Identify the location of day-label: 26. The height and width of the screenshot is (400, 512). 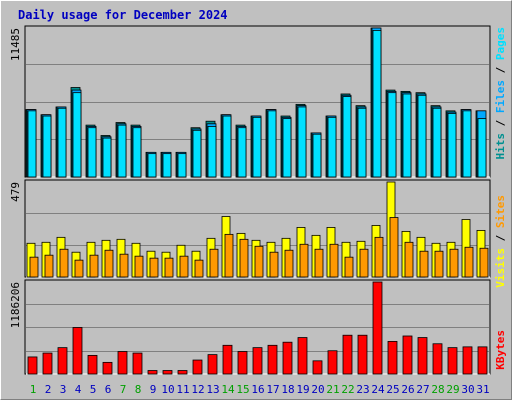
(407, 389).